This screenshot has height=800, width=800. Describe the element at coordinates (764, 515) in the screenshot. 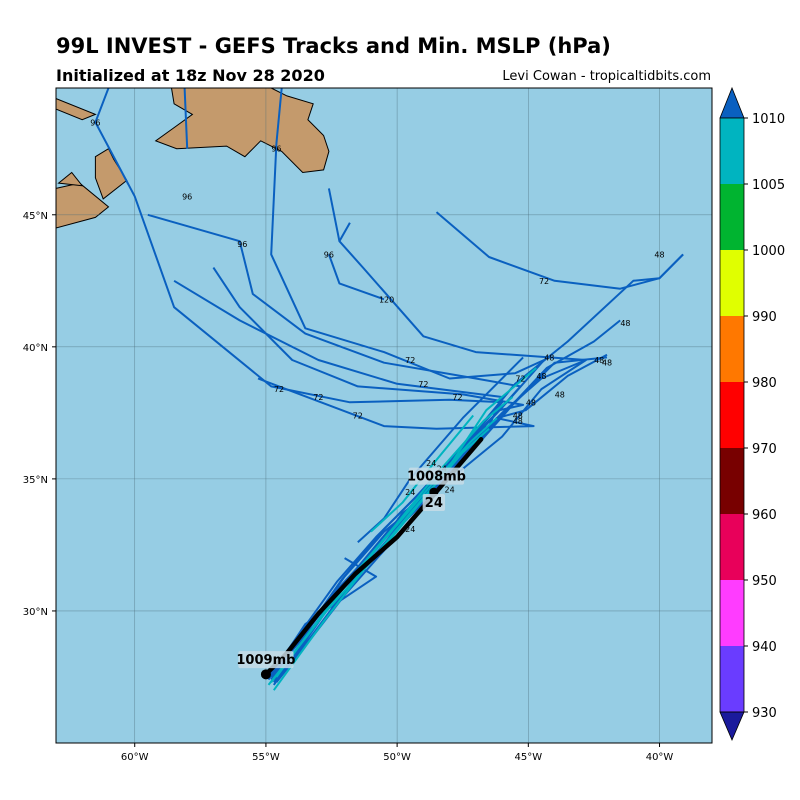

I see `colorbar-level-label: 960` at that location.